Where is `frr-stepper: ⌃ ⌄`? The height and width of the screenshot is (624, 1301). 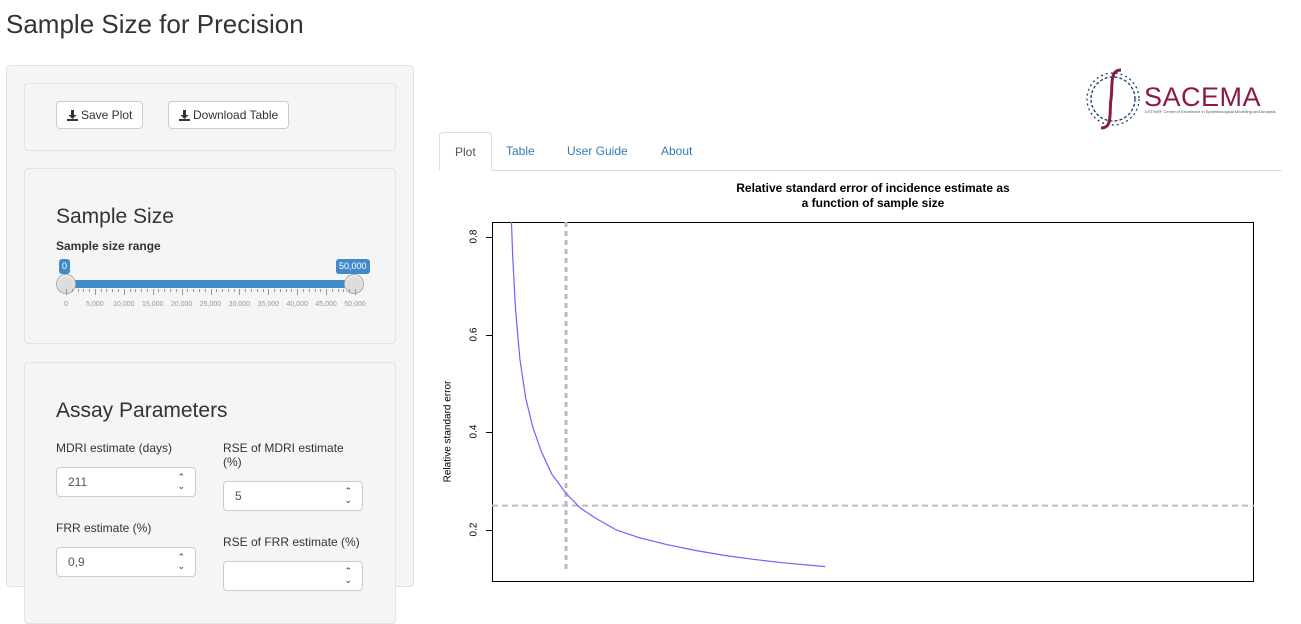
frr-stepper: ⌃ ⌄ is located at coordinates (181, 561).